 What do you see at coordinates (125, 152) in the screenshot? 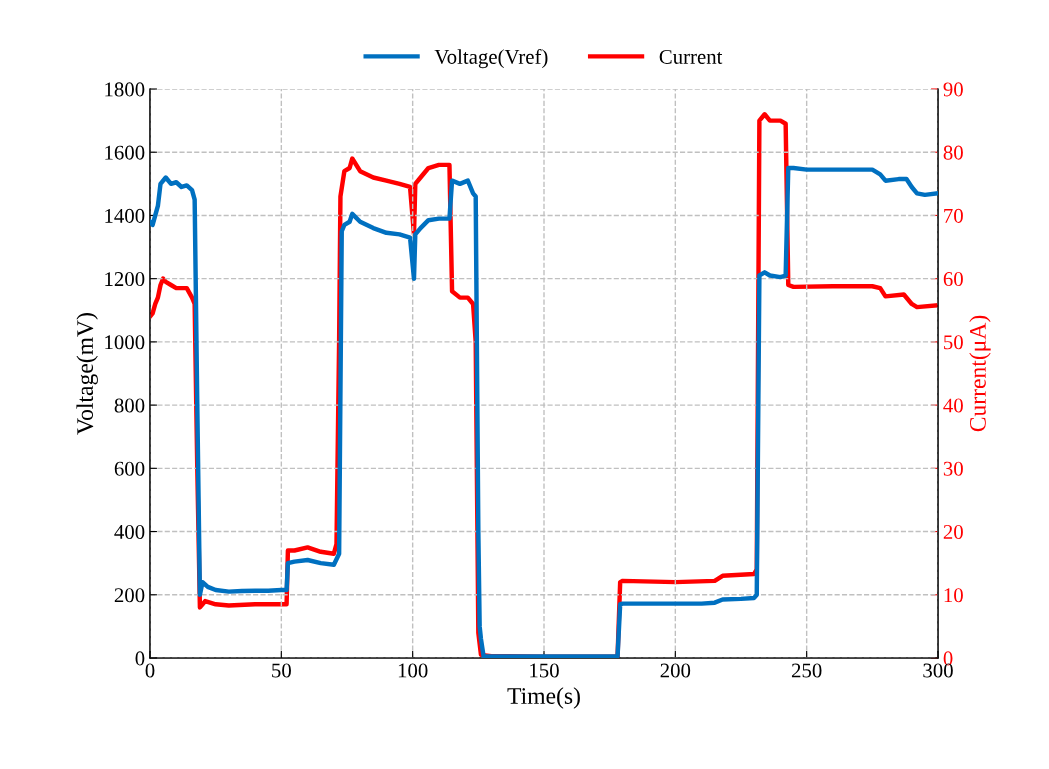
I see `y-tick-label: 1600` at bounding box center [125, 152].